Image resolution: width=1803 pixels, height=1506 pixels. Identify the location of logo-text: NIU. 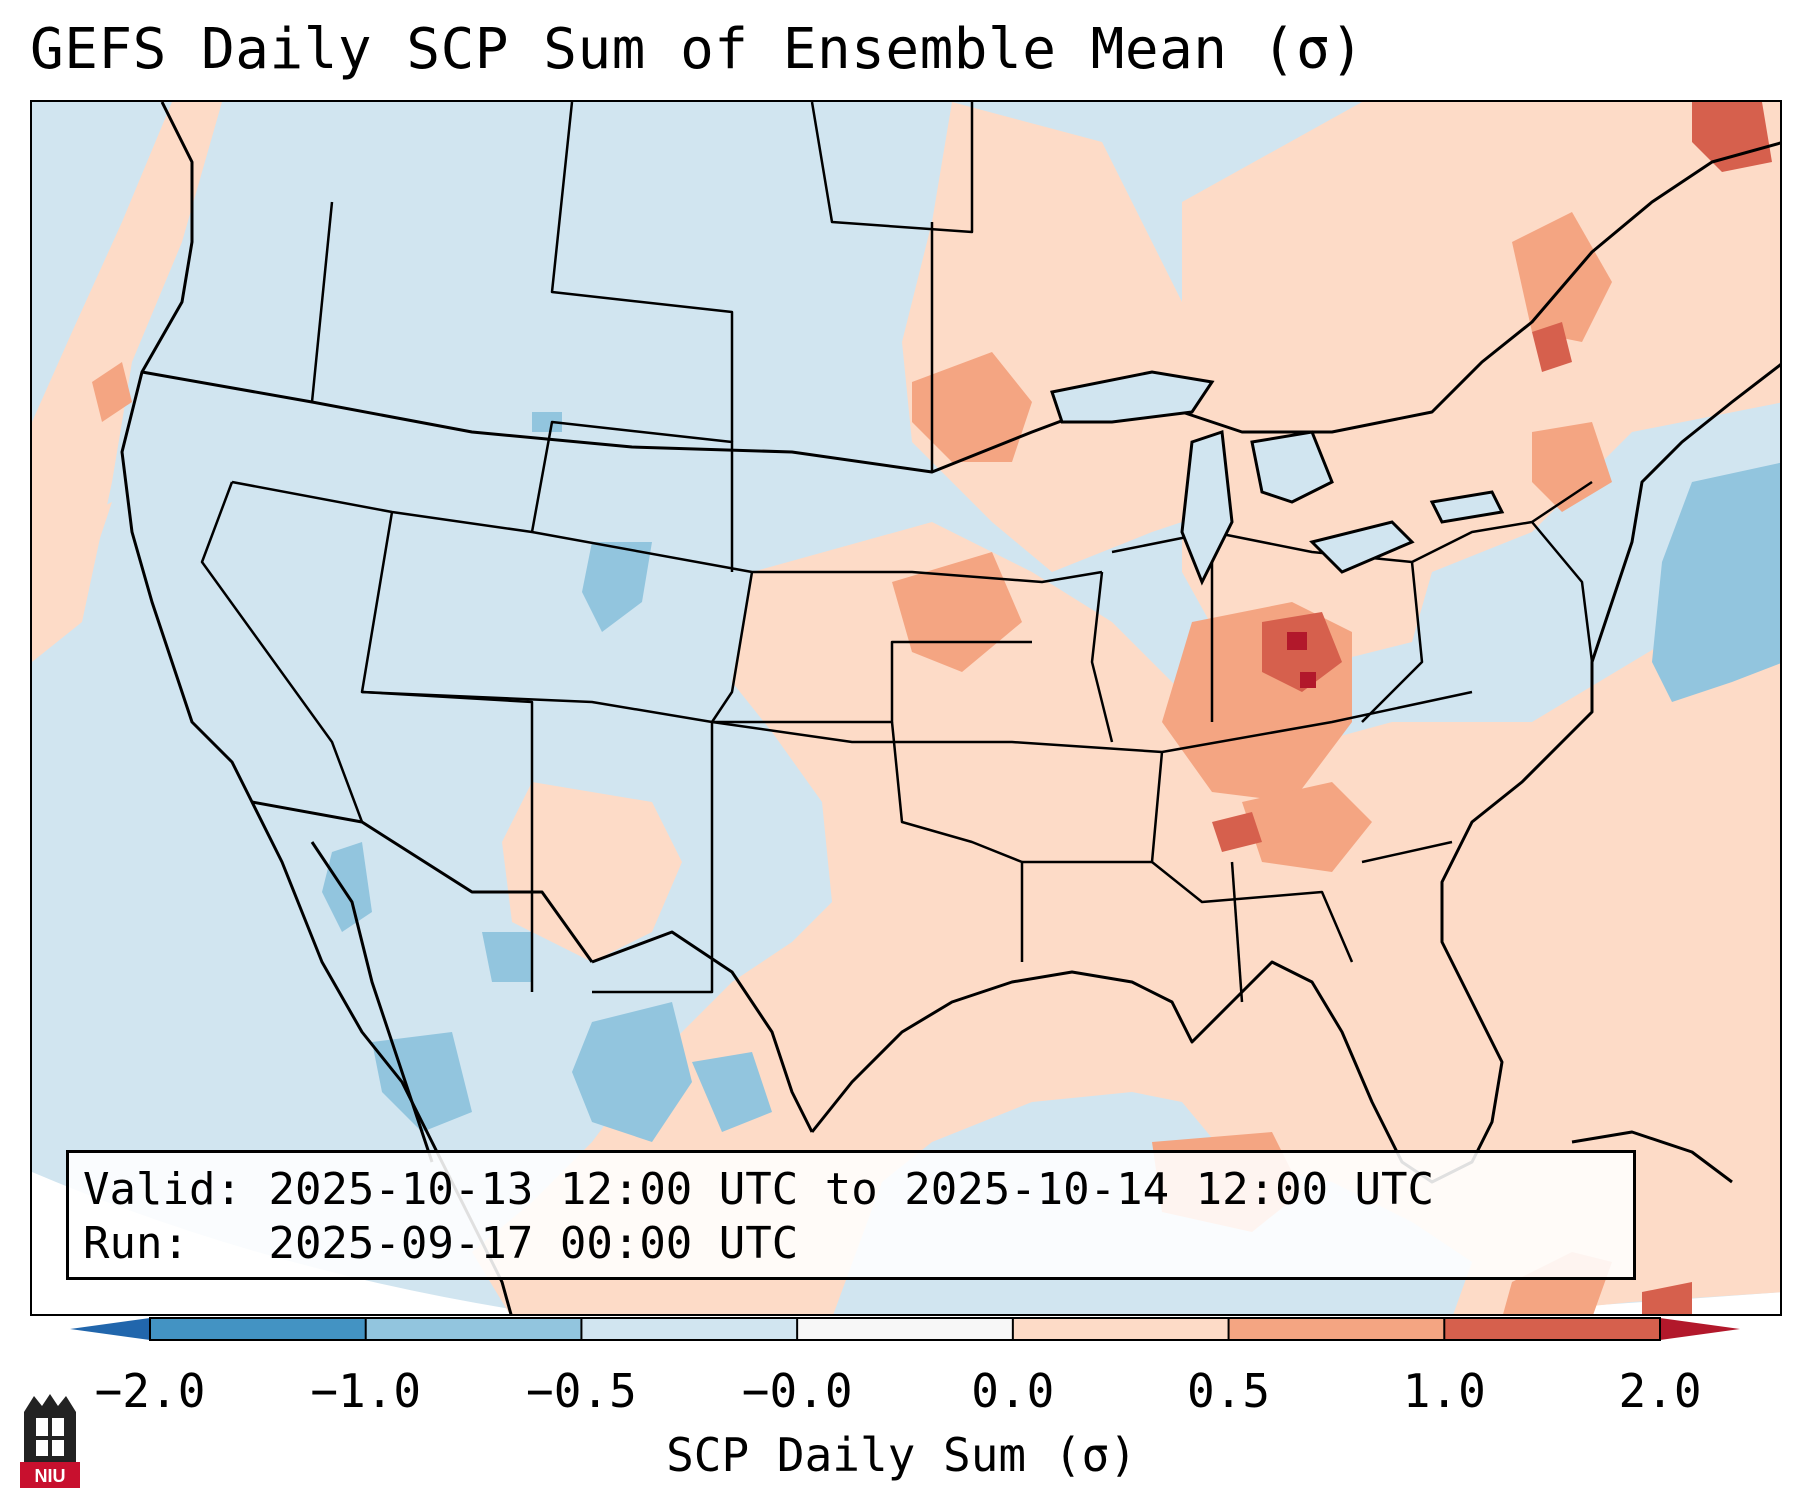
(50, 1476).